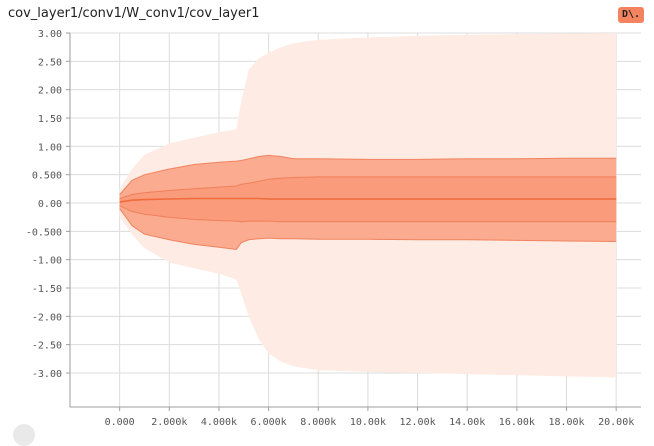 This screenshot has height=446, width=654. Describe the element at coordinates (50, 147) in the screenshot. I see `y-tick-label: 1.00` at that location.